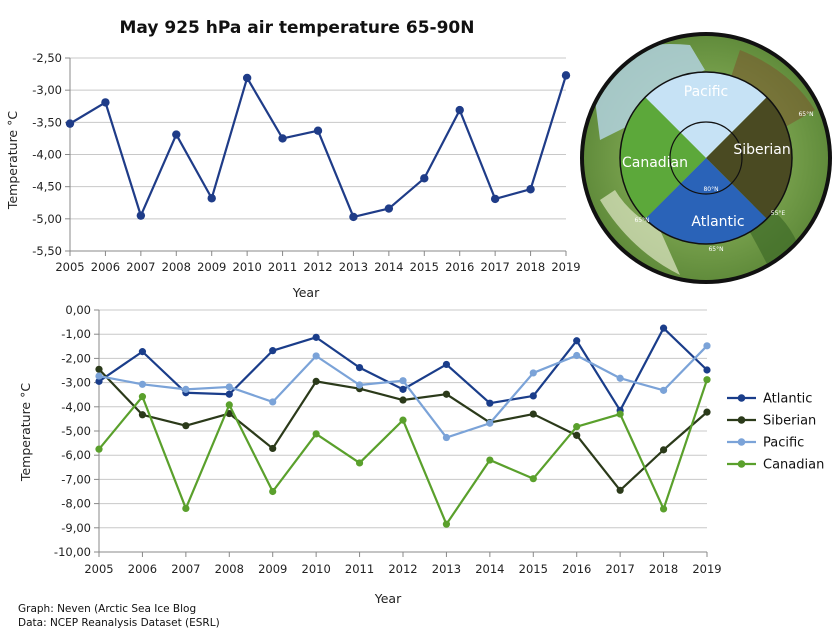 This screenshot has height=638, width=835. What do you see at coordinates (775, 432) in the screenshot?
I see `bottom-chart-legend: Atlantic Siberian Pacific Canadian` at bounding box center [775, 432].